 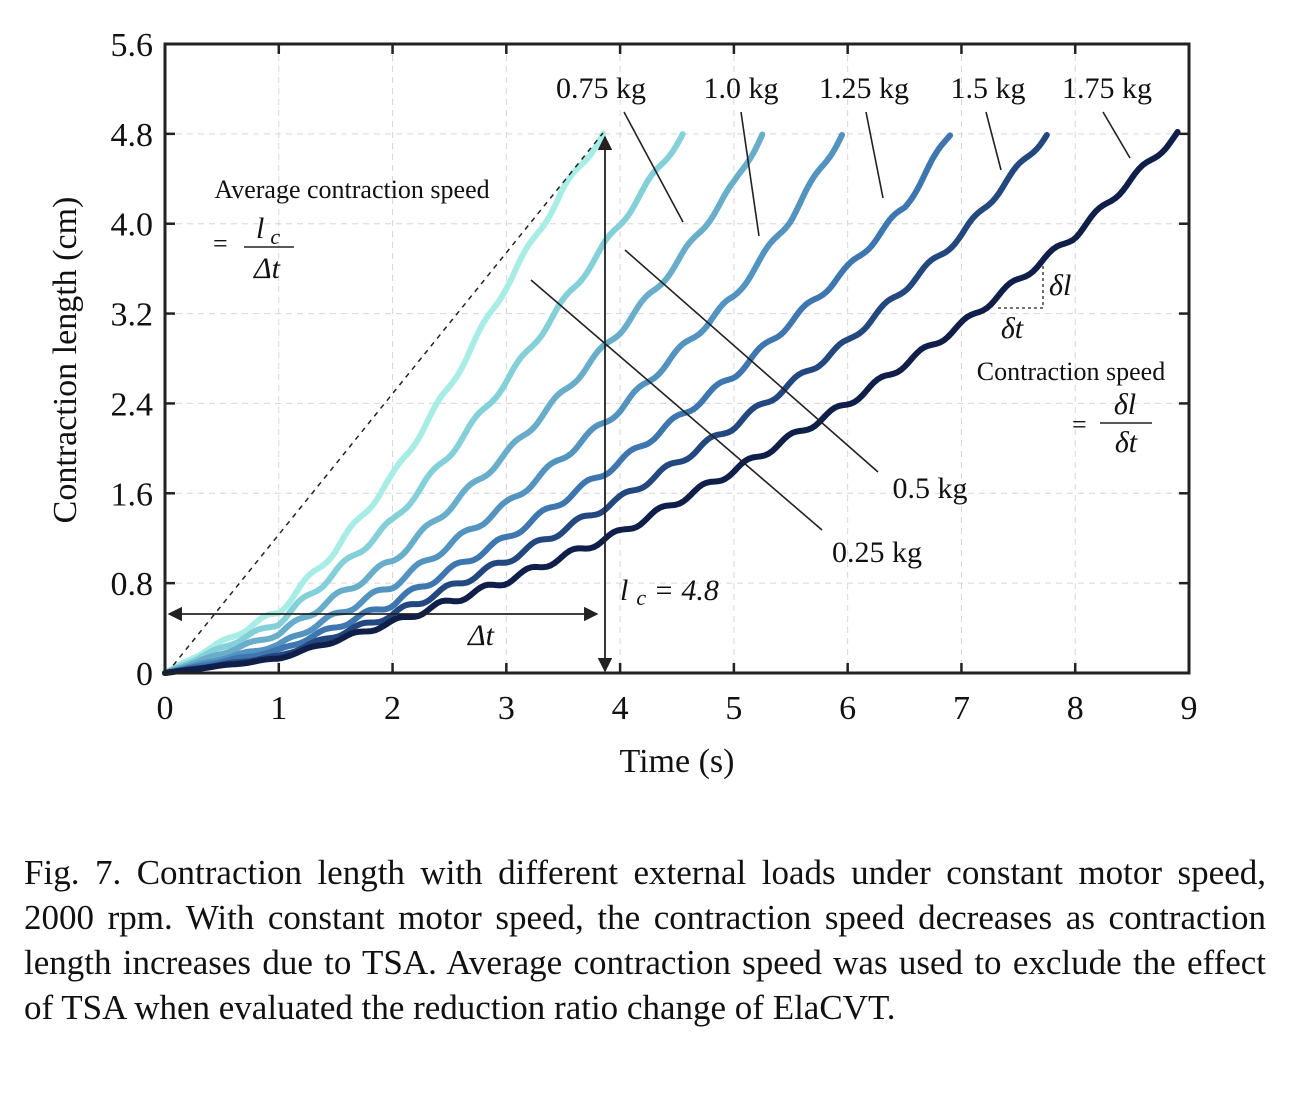 What do you see at coordinates (1116, 135) in the screenshot?
I see `leader-1.75kg` at bounding box center [1116, 135].